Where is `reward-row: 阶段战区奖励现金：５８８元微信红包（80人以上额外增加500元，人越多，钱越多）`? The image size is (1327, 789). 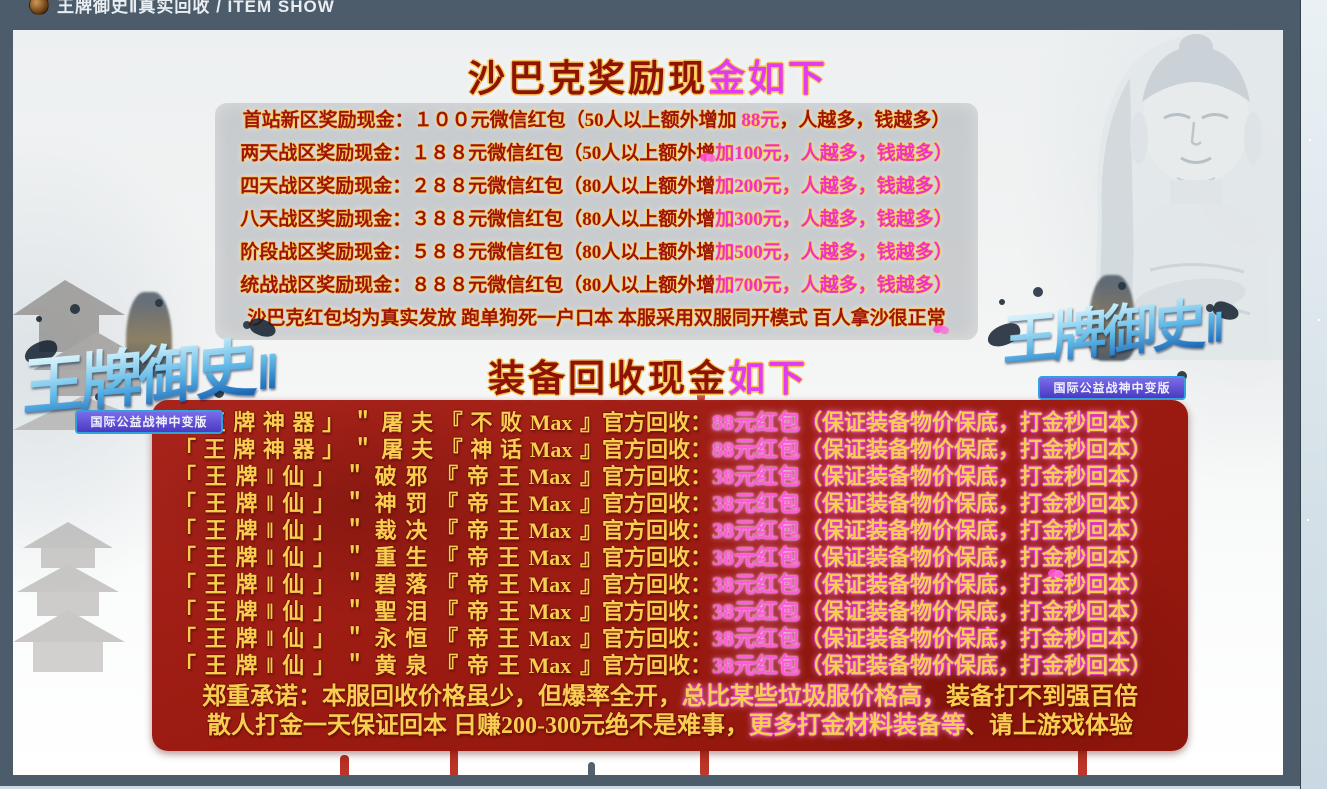 reward-row: 阶段战区奖励现金：５８８元微信红包（80人以上额外增加500元，人越多，钱越多） is located at coordinates (596, 252).